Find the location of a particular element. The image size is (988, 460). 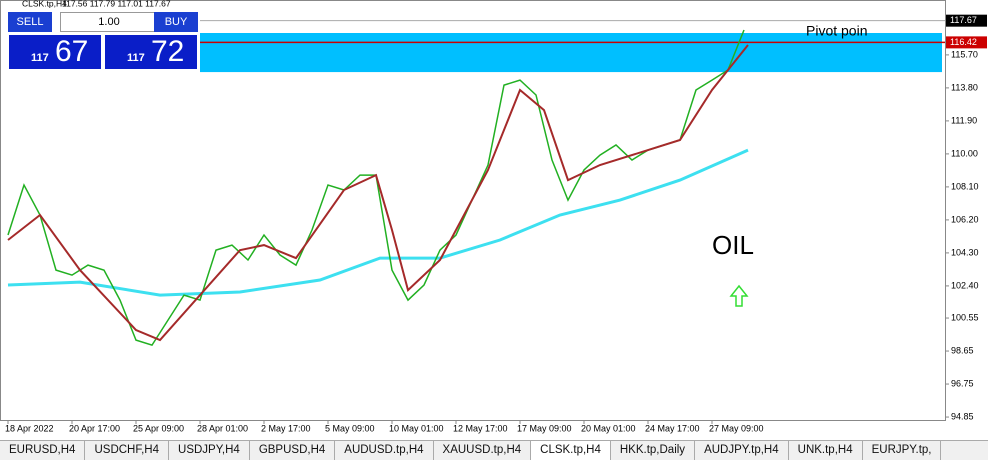

x-tick-label: 27 May 09:00 is located at coordinates (736, 428).